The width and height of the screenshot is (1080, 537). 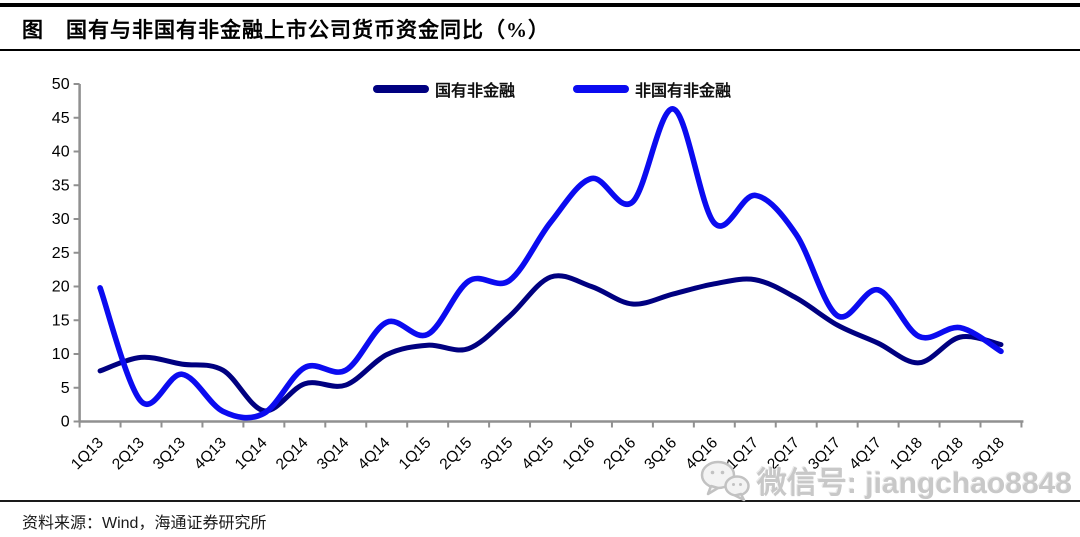 I want to click on svg-text: 2Q16, so click(x=619, y=453).